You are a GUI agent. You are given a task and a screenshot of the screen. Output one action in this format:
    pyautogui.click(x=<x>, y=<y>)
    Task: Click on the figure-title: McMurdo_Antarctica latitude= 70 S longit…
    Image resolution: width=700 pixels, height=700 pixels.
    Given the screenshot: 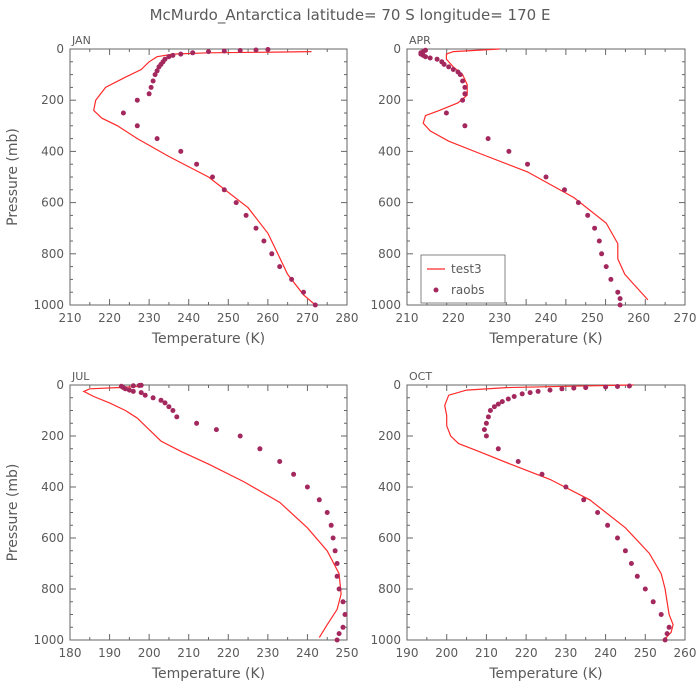 What is the action you would take?
    pyautogui.click(x=350, y=15)
    